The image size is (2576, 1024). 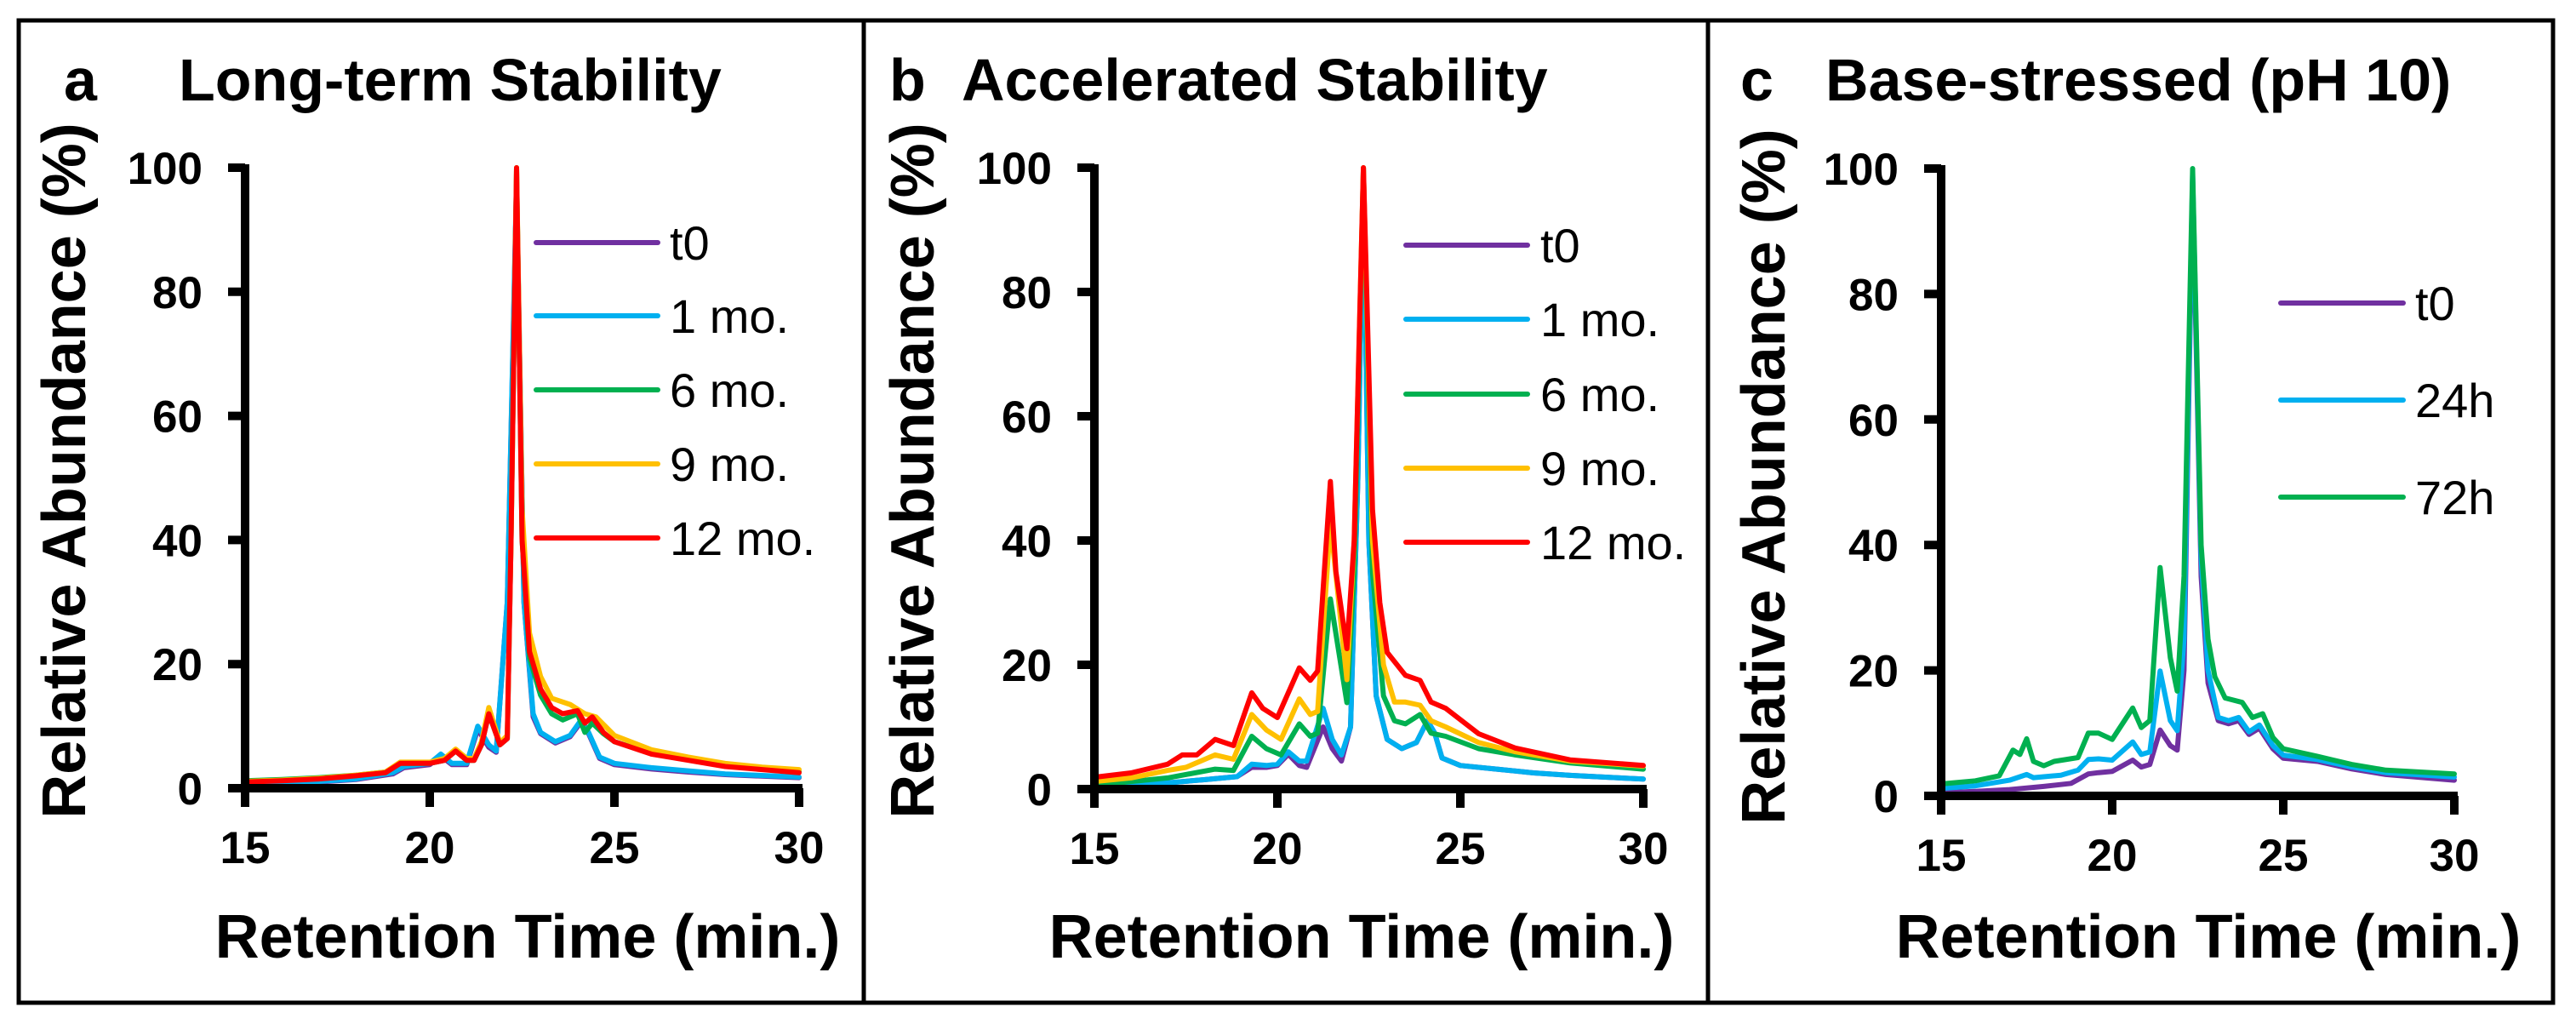 I want to click on legend-item: 24h, so click(x=2386, y=400).